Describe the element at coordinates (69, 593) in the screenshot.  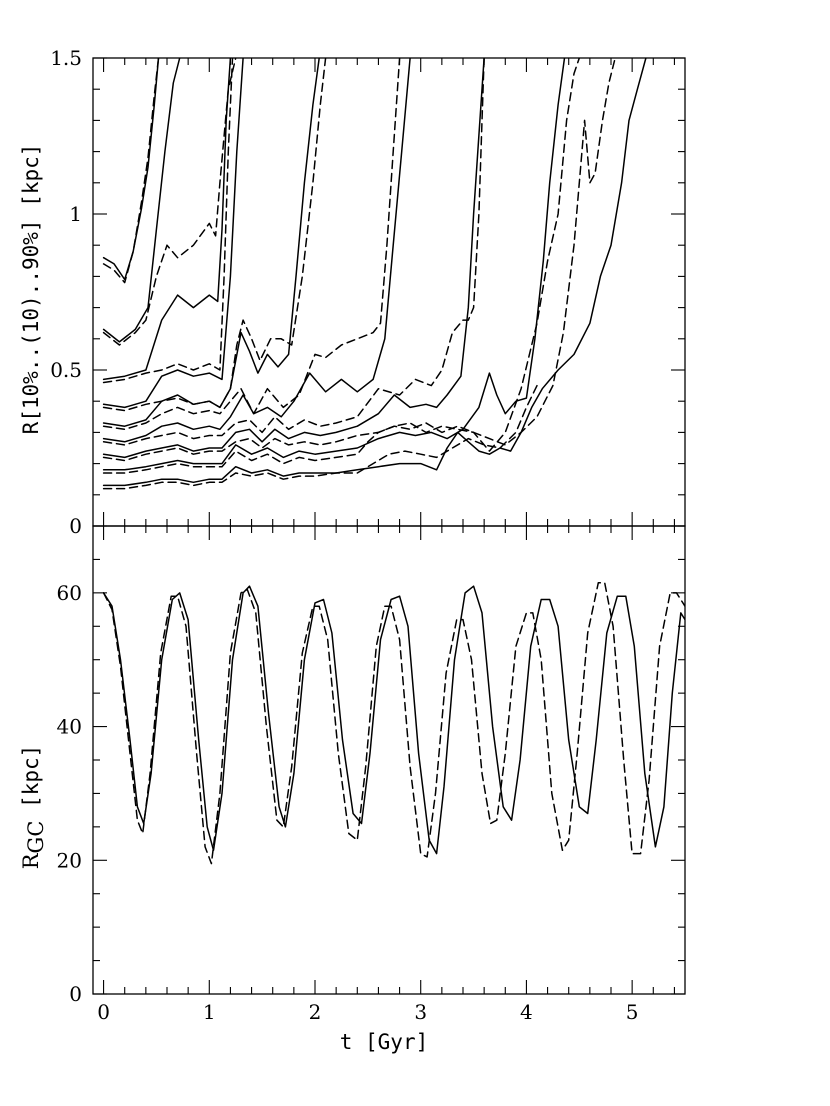
I see `y-tick-label-bottom: 60` at that location.